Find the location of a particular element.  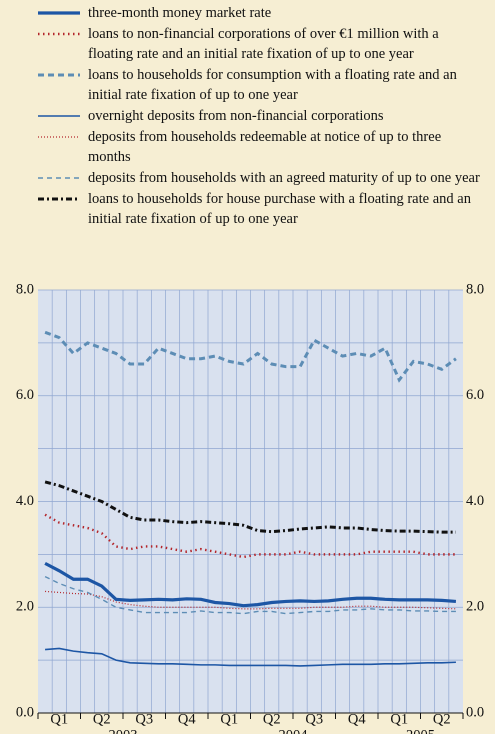

legend-label: three-month money market rate is located at coordinates (180, 13).